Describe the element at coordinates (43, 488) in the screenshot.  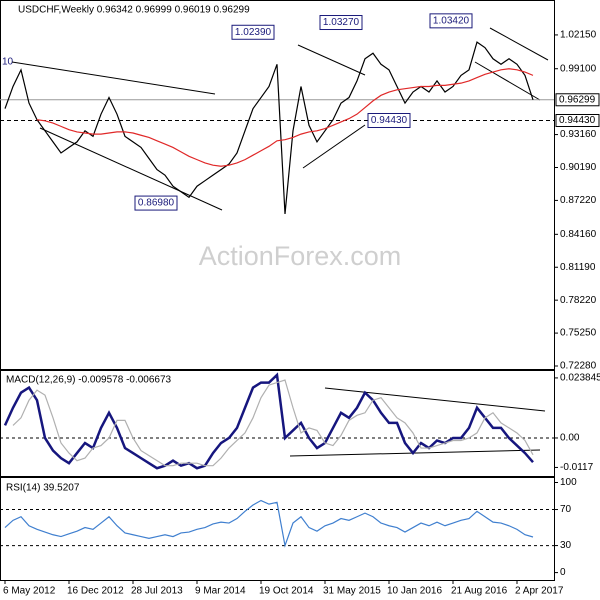
I see `panel-title: RSI(14) 39.5207` at that location.